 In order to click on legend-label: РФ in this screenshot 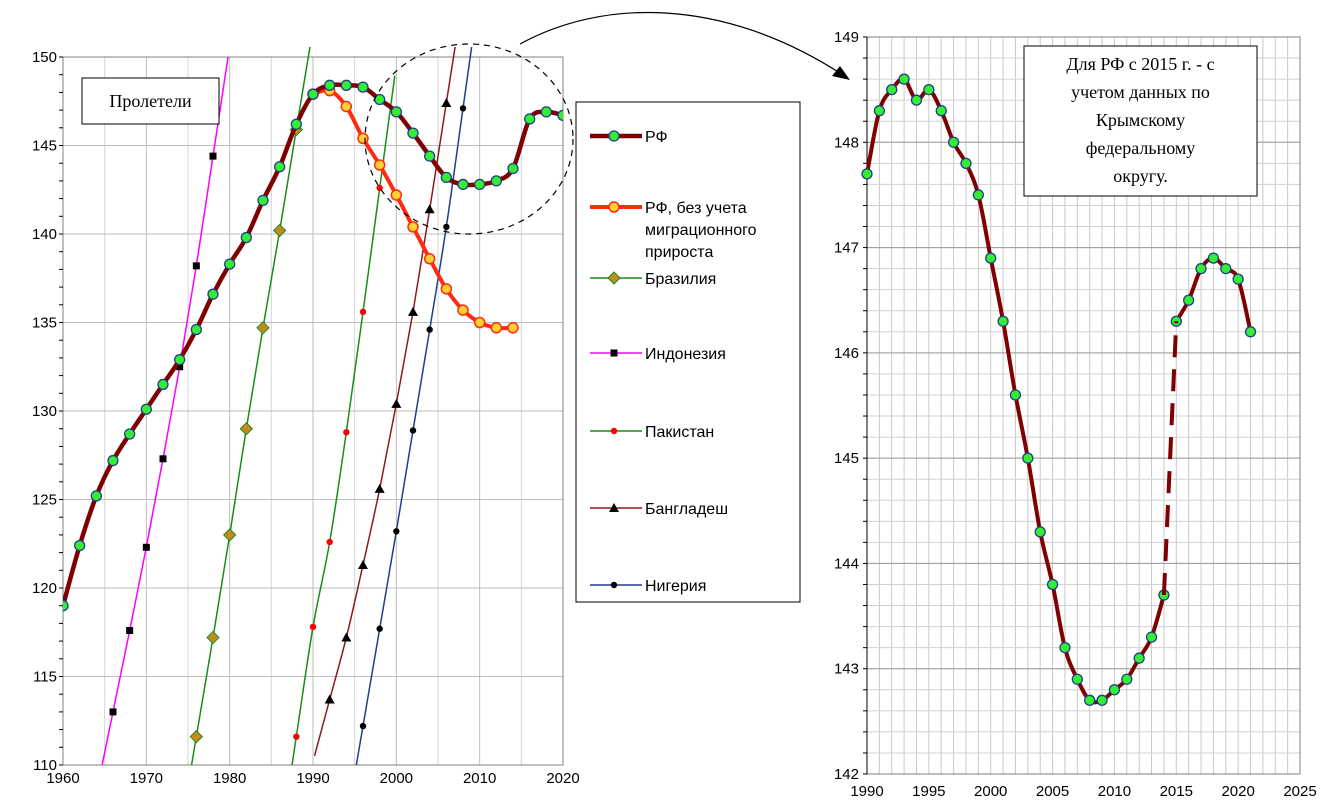, I will do `click(656, 137)`.